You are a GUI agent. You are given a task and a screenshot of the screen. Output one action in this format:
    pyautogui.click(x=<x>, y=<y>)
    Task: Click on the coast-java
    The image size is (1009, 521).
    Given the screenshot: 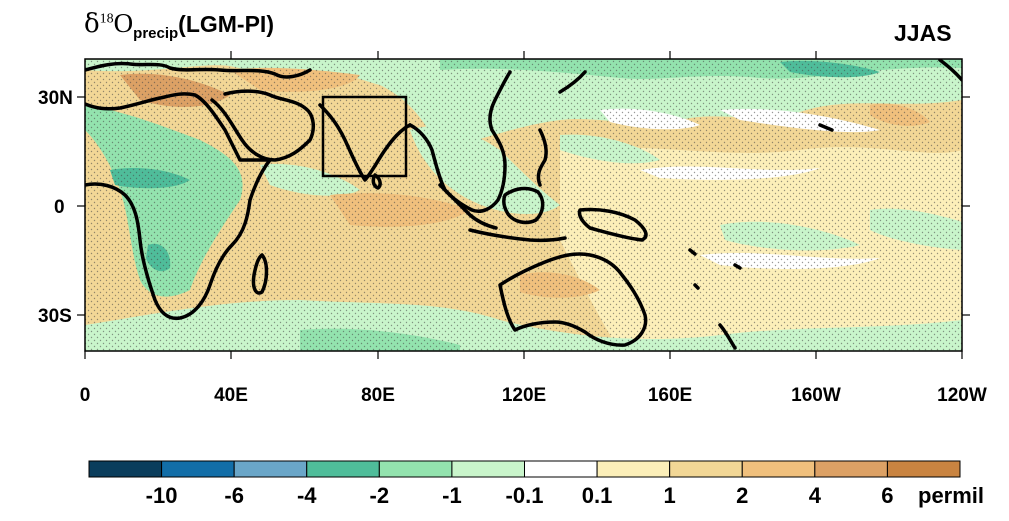 What is the action you would take?
    pyautogui.click(x=517, y=235)
    